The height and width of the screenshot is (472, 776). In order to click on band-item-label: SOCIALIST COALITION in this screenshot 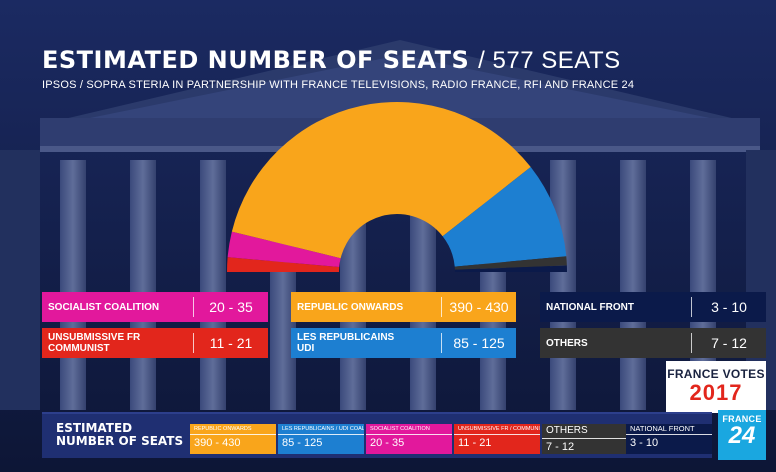, I will do `click(409, 429)`.